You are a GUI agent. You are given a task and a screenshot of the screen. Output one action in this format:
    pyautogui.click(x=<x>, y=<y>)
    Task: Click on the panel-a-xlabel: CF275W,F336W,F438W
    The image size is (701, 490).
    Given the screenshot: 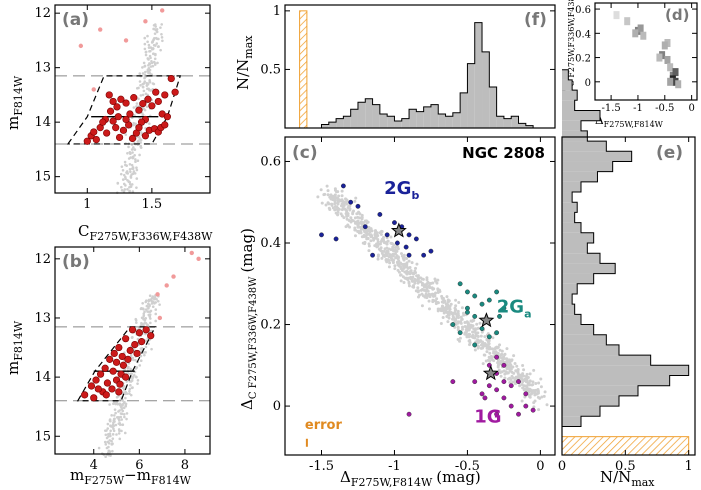 What is the action you would take?
    pyautogui.click(x=145, y=232)
    